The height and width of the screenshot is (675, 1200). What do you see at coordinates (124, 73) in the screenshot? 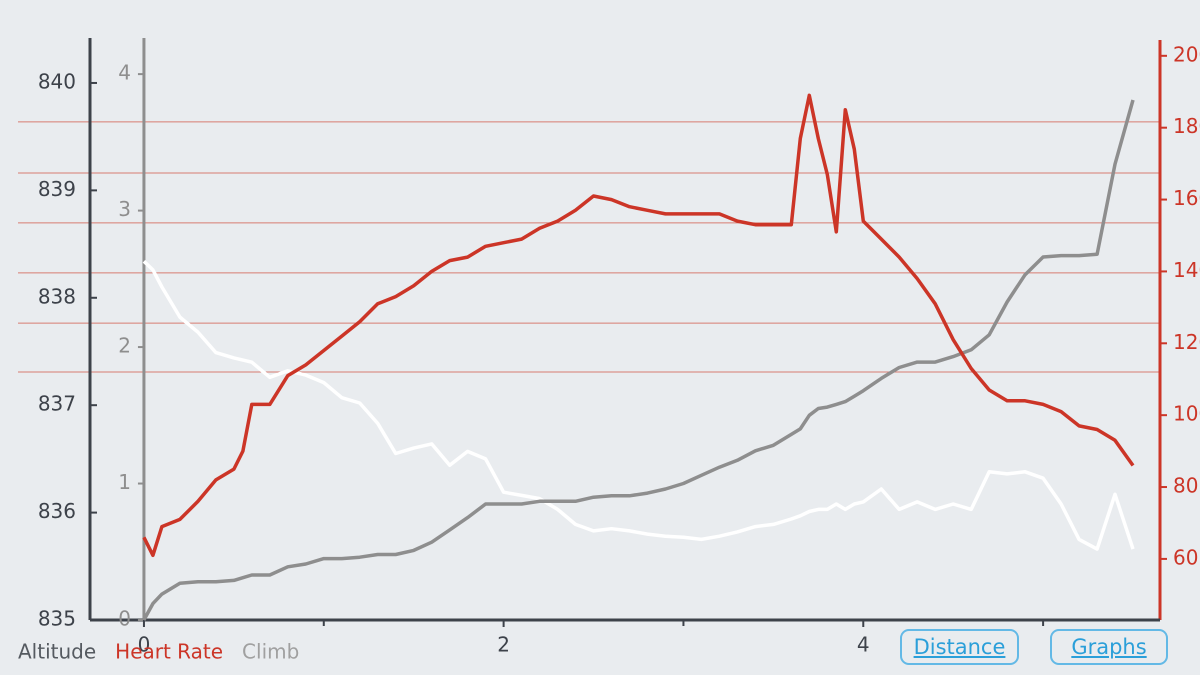
I see `y2-tick-label: 4` at bounding box center [124, 73].